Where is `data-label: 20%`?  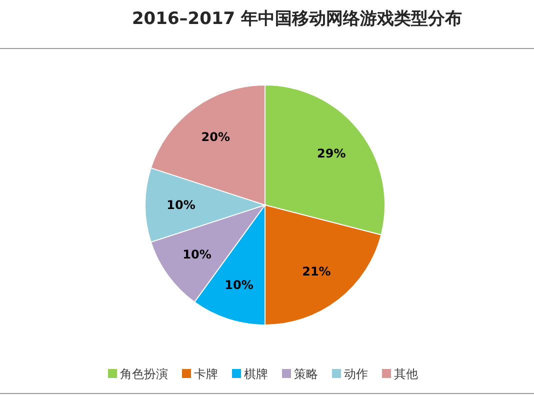 data-label: 20% is located at coordinates (215, 137).